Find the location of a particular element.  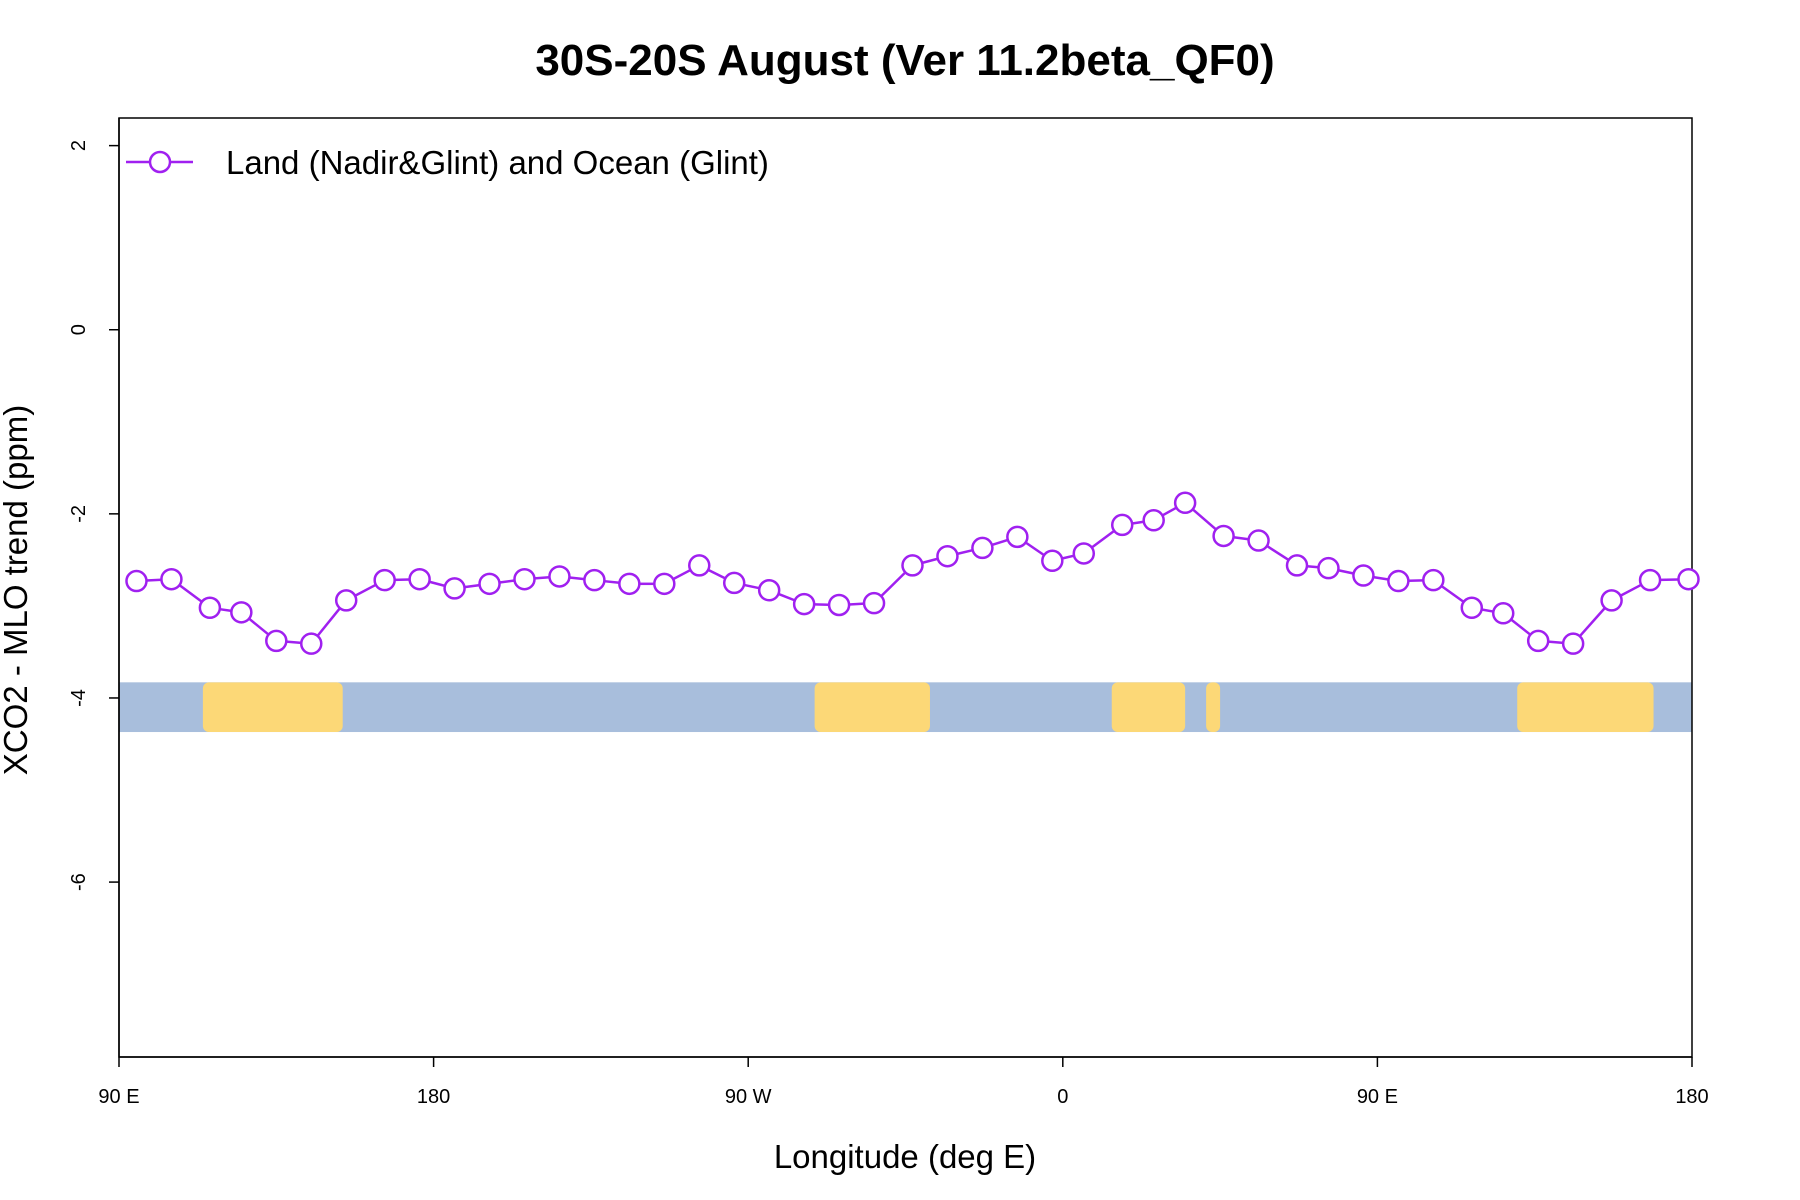

x-tick-label: 90 W is located at coordinates (748, 1097).